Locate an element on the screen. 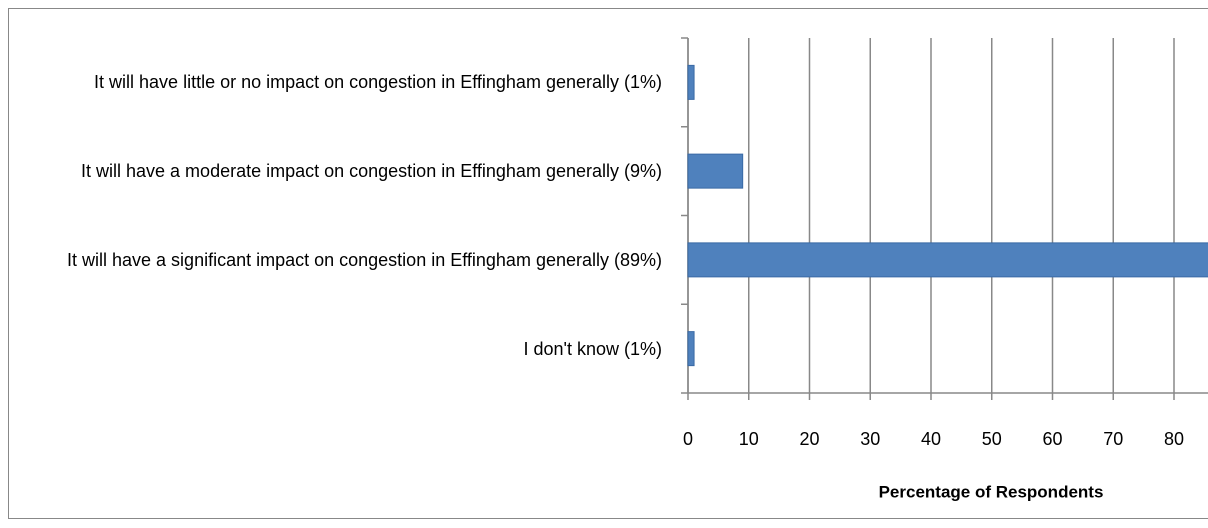 The width and height of the screenshot is (1208, 528). y-tick-label: I don't know (1%) is located at coordinates (593, 348).